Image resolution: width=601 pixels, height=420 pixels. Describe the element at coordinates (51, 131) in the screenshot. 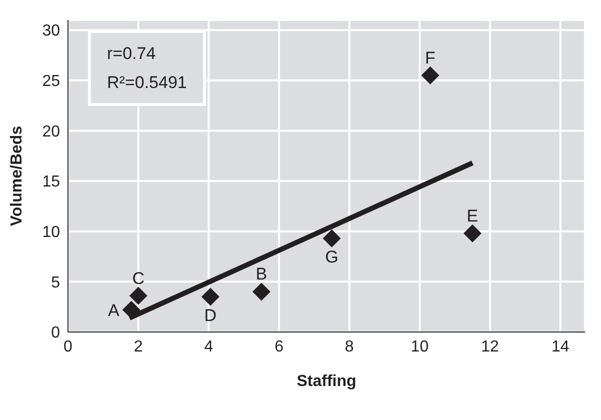

I see `y-tick-label: 20` at that location.